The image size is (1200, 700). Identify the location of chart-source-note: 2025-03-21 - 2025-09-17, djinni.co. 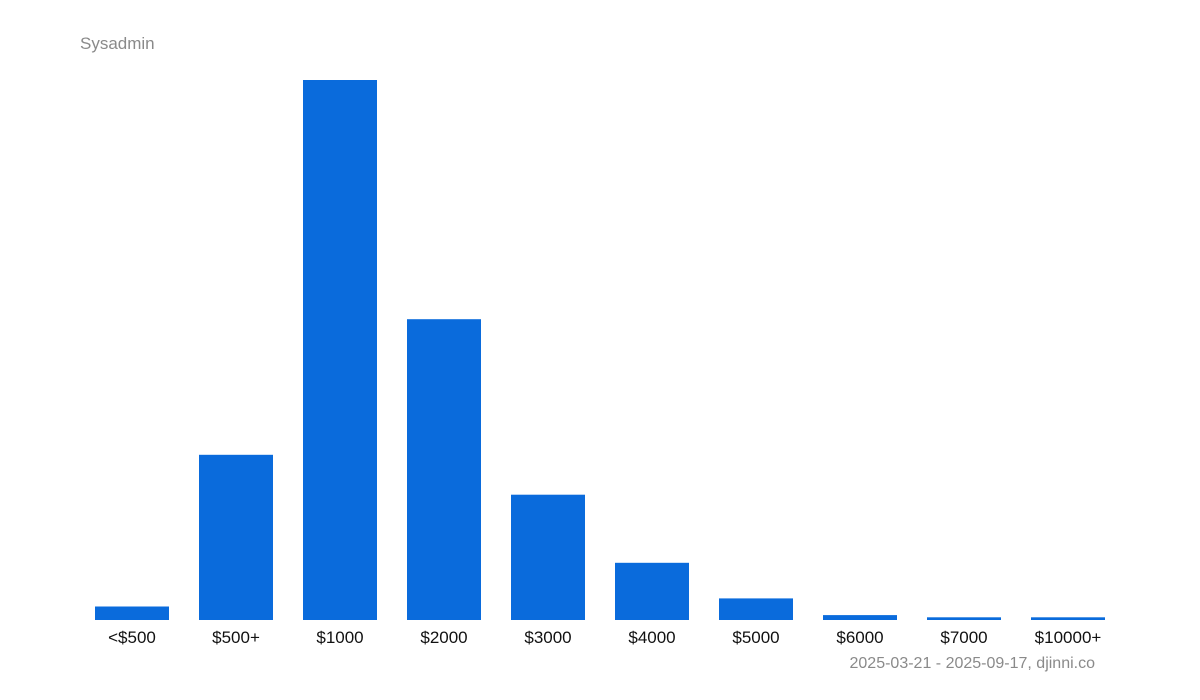
(972, 663).